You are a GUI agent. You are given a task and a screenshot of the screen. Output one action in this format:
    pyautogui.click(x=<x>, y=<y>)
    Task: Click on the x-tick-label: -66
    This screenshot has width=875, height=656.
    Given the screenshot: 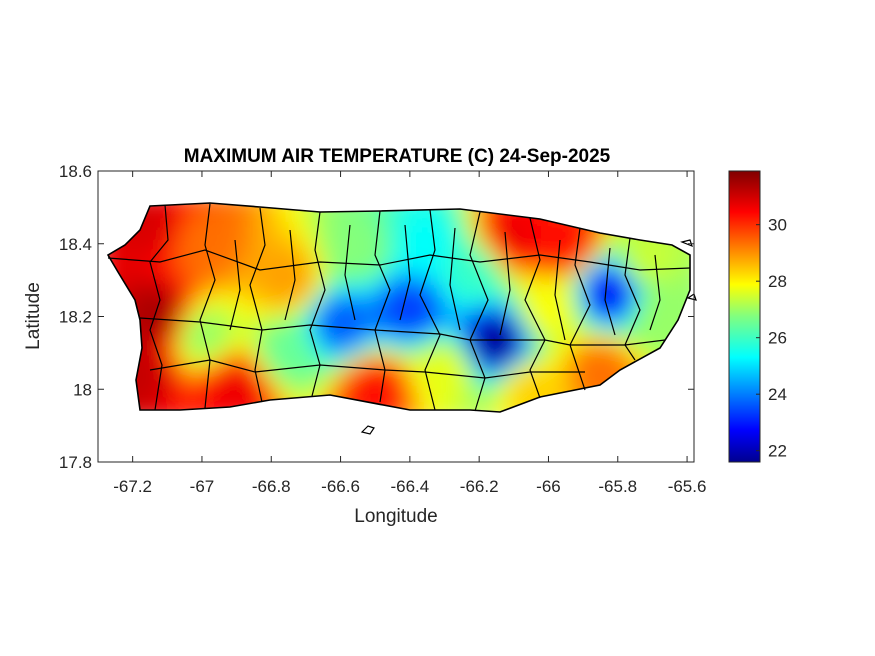 What is the action you would take?
    pyautogui.click(x=548, y=486)
    